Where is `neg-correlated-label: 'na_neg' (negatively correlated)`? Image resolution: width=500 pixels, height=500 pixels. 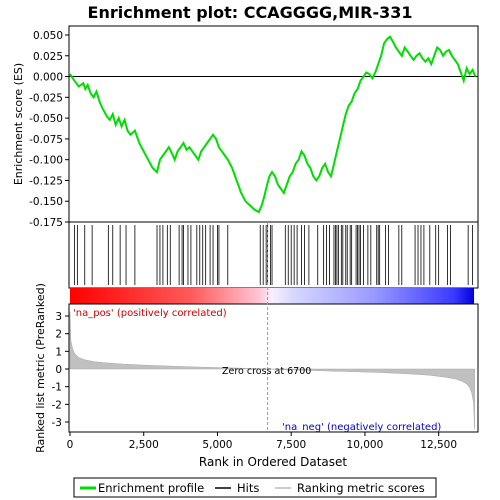 neg-correlated-label: 'na_neg' (negatively correlated) is located at coordinates (361, 427).